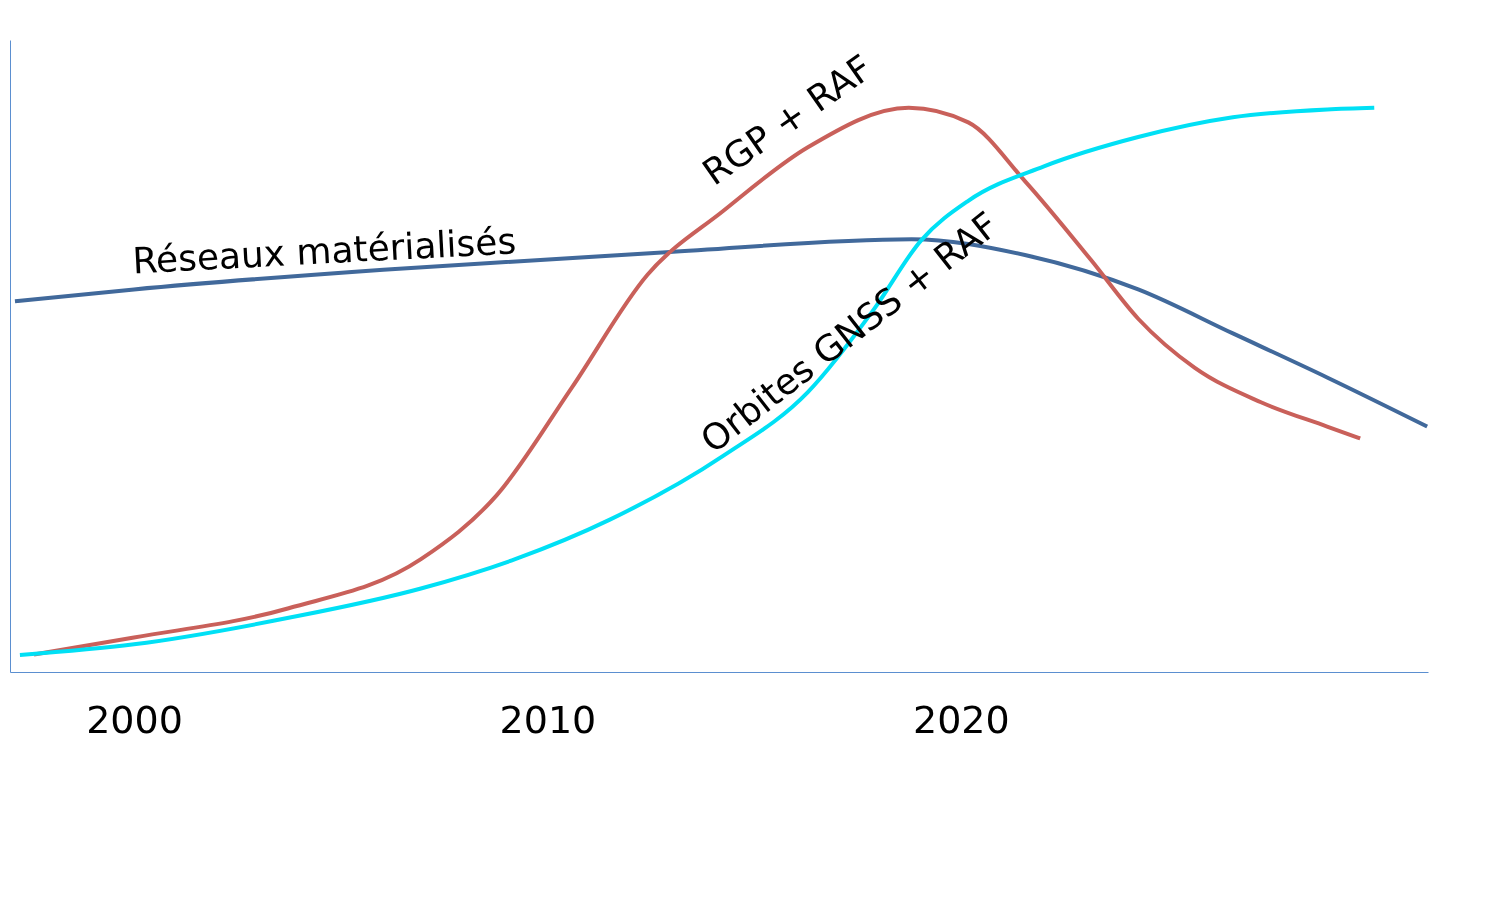 Image resolution: width=1506 pixels, height=912 pixels. What do you see at coordinates (548, 719) in the screenshot?
I see `x-tick-label: 2010` at bounding box center [548, 719].